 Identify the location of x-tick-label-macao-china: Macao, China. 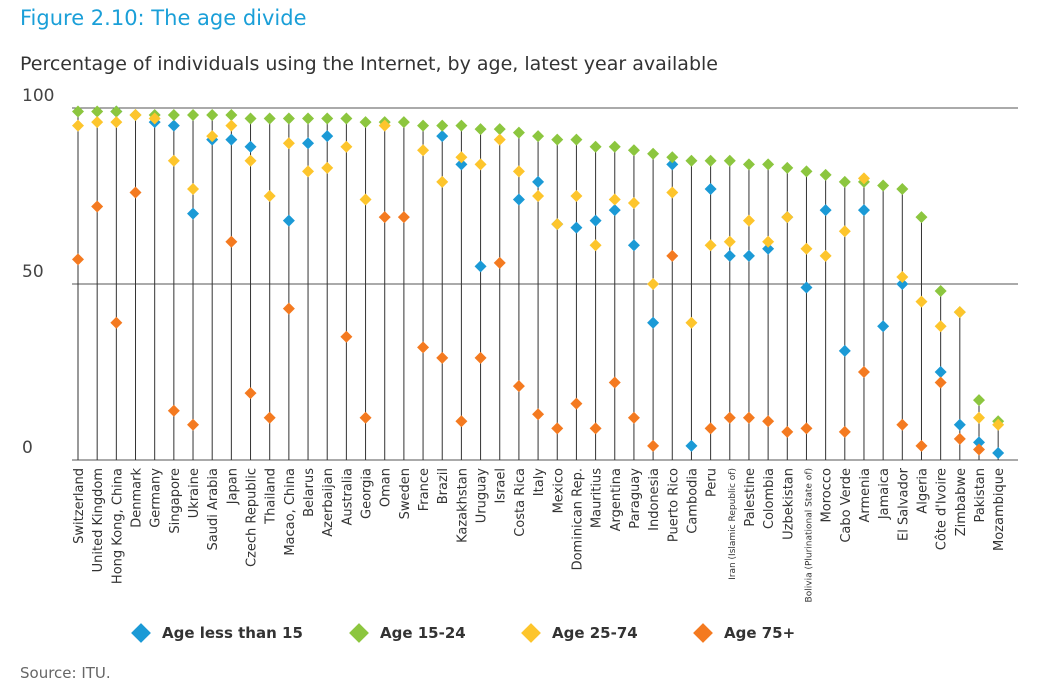
(290, 512).